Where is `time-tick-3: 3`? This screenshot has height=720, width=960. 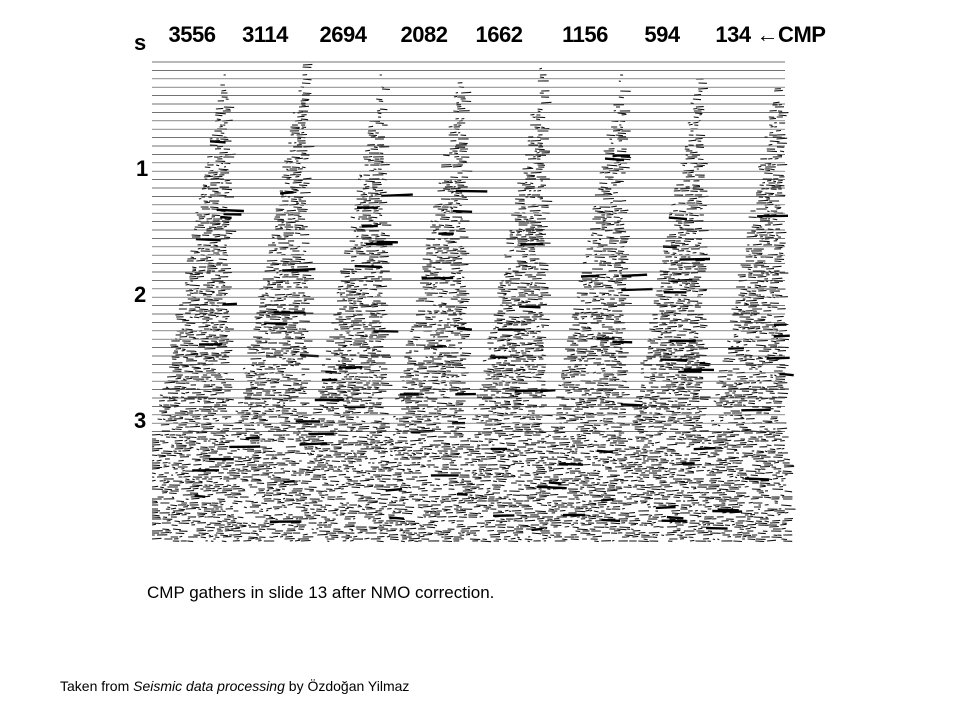 time-tick-3: 3 is located at coordinates (140, 420).